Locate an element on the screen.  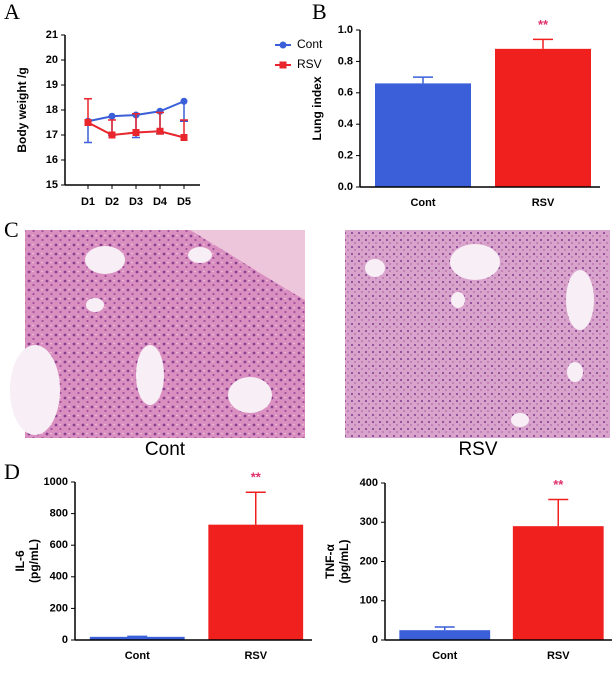
panel-label: C is located at coordinates (11, 229).